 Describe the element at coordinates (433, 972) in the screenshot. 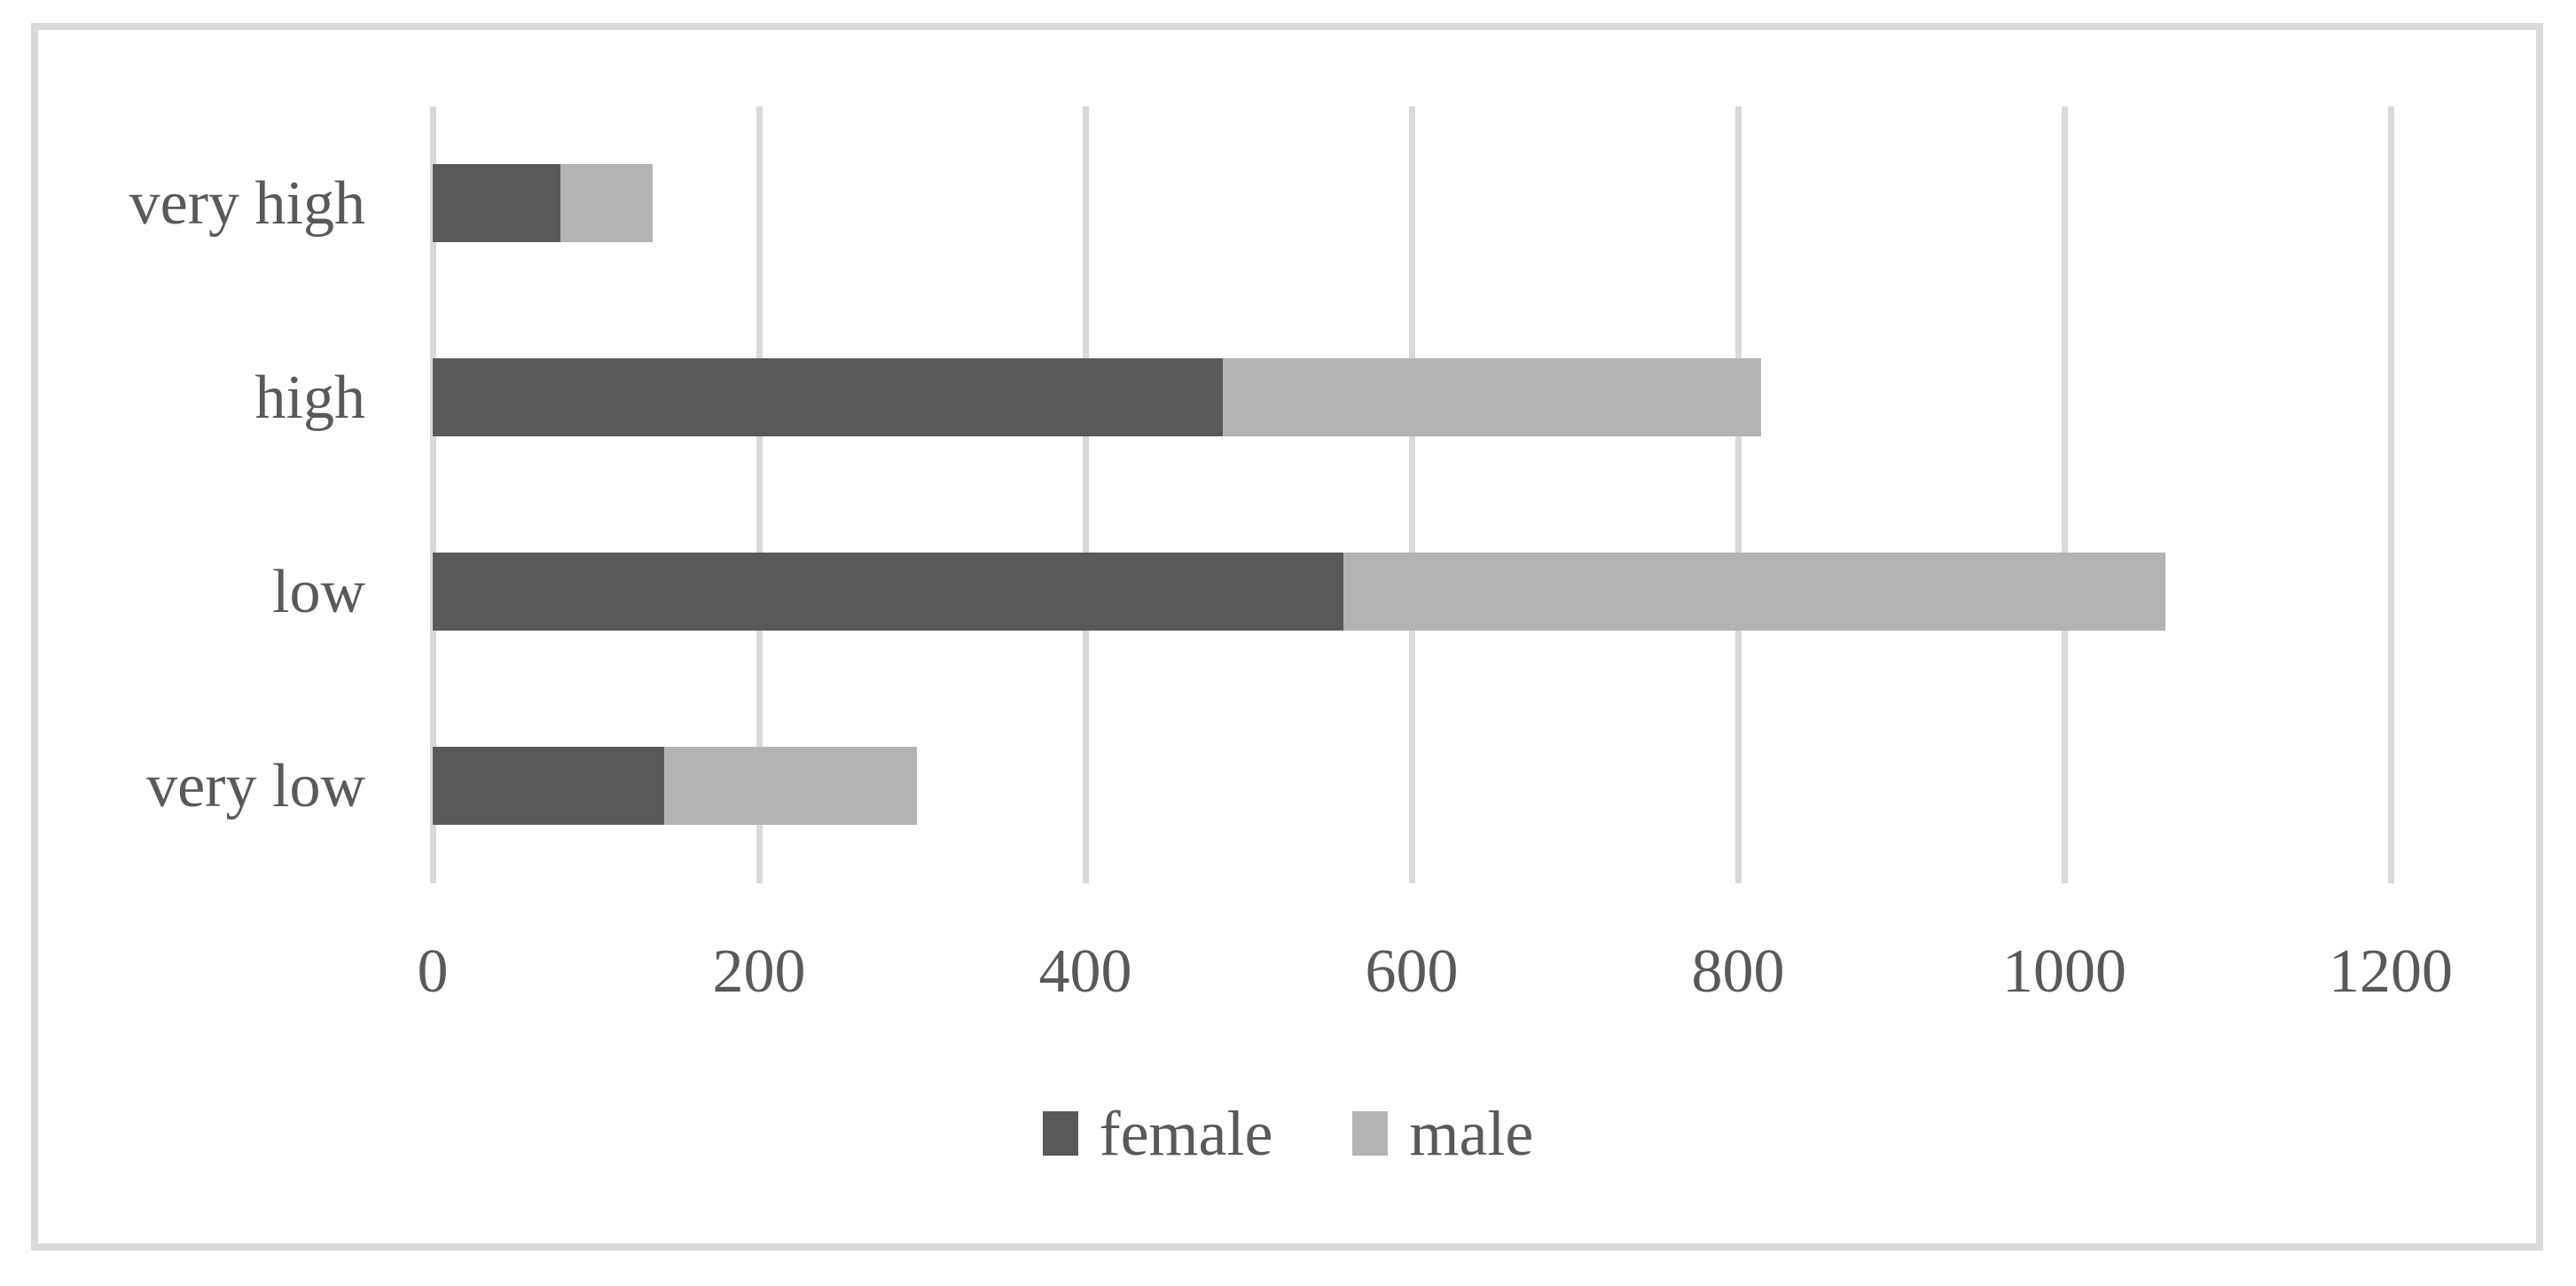

I see `x-axis-label-0: 0` at that location.